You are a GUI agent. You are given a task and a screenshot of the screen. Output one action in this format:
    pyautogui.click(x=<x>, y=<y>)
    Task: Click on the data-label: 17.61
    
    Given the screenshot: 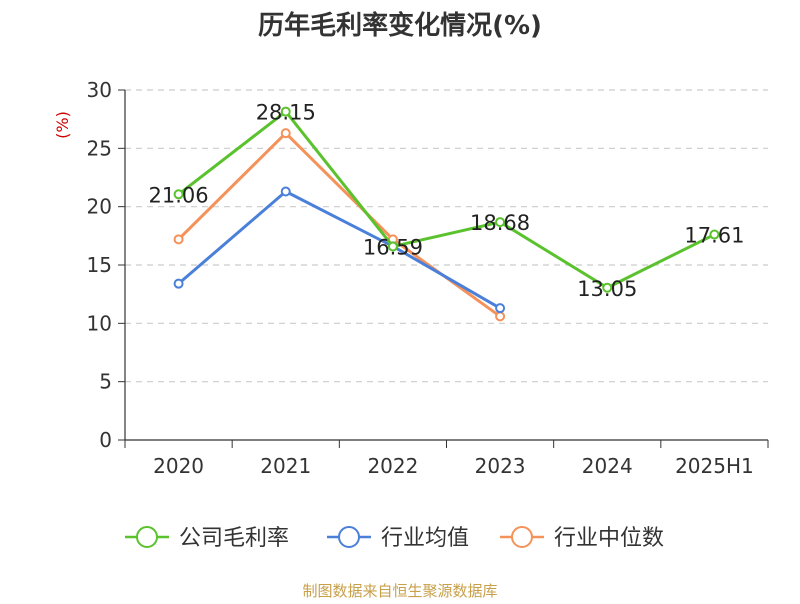 What is the action you would take?
    pyautogui.click(x=714, y=236)
    